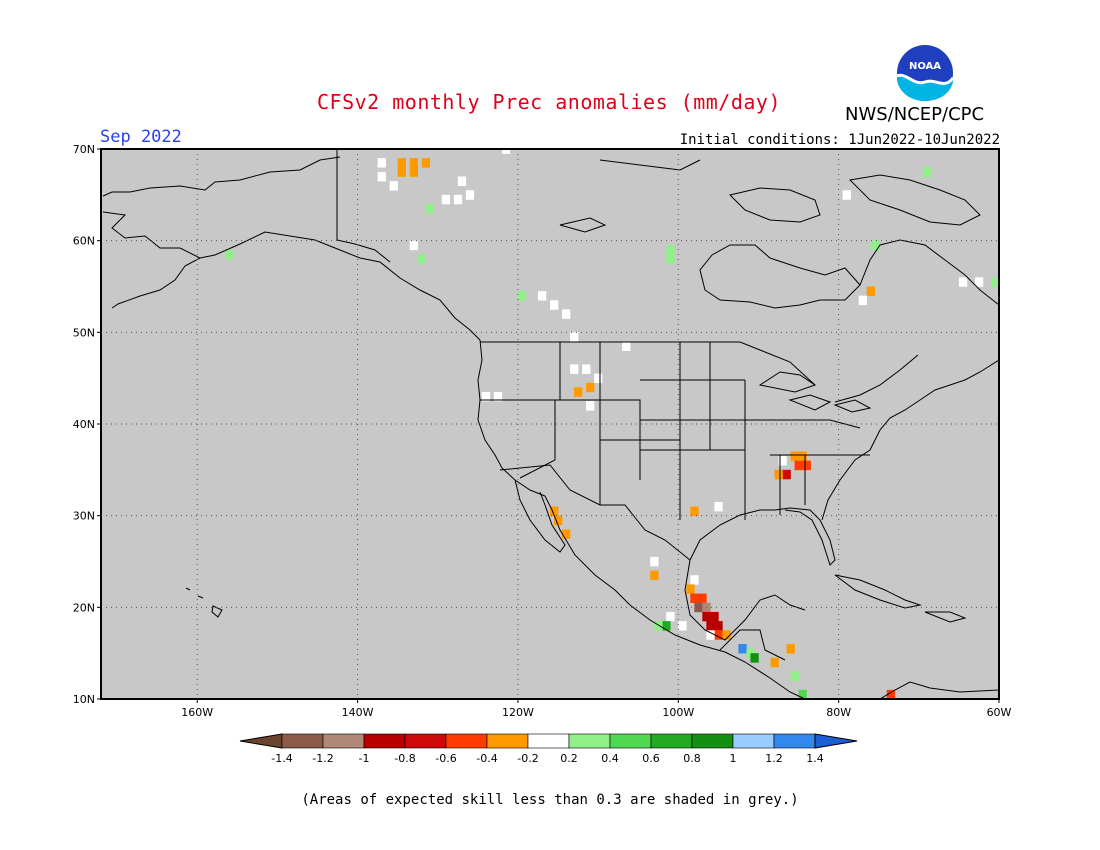 This screenshot has width=1100, height=850. What do you see at coordinates (692, 758) in the screenshot?
I see `colorbar-label: 0.8` at bounding box center [692, 758].